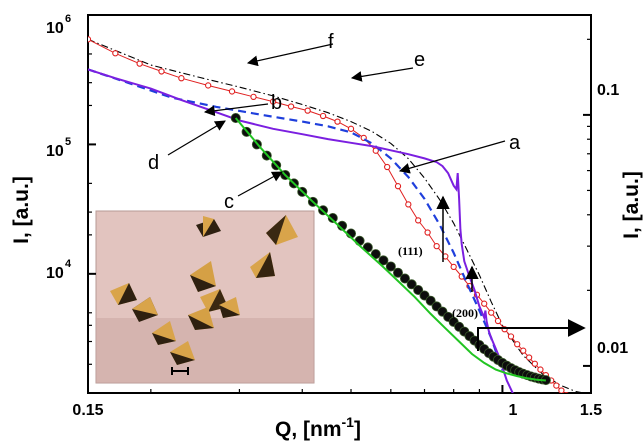 This screenshot has height=446, width=644. Describe the element at coordinates (459, 153) in the screenshot. I see `annotation-a: a` at that location.